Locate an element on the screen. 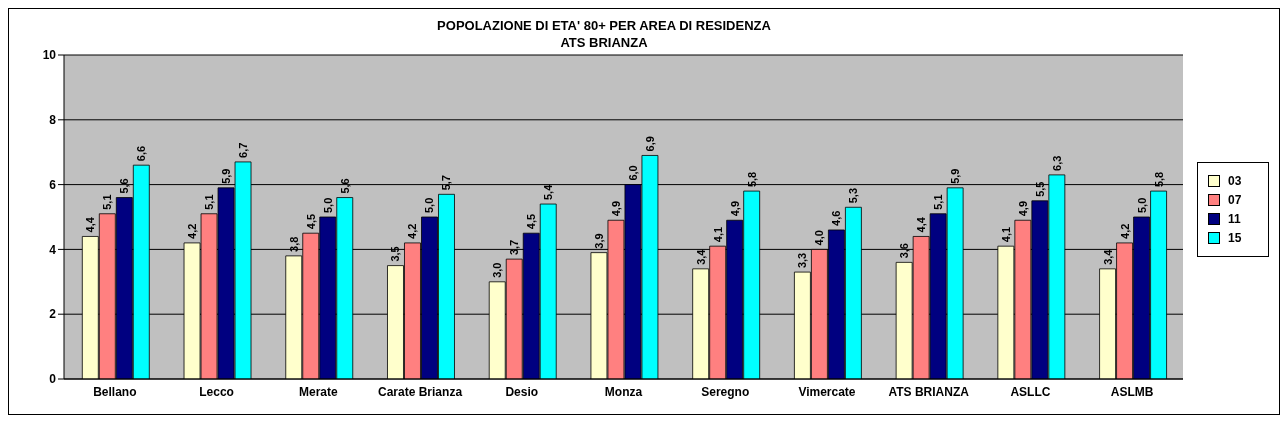 This screenshot has height=421, width=1287. legend-label: 07 is located at coordinates (1235, 199).